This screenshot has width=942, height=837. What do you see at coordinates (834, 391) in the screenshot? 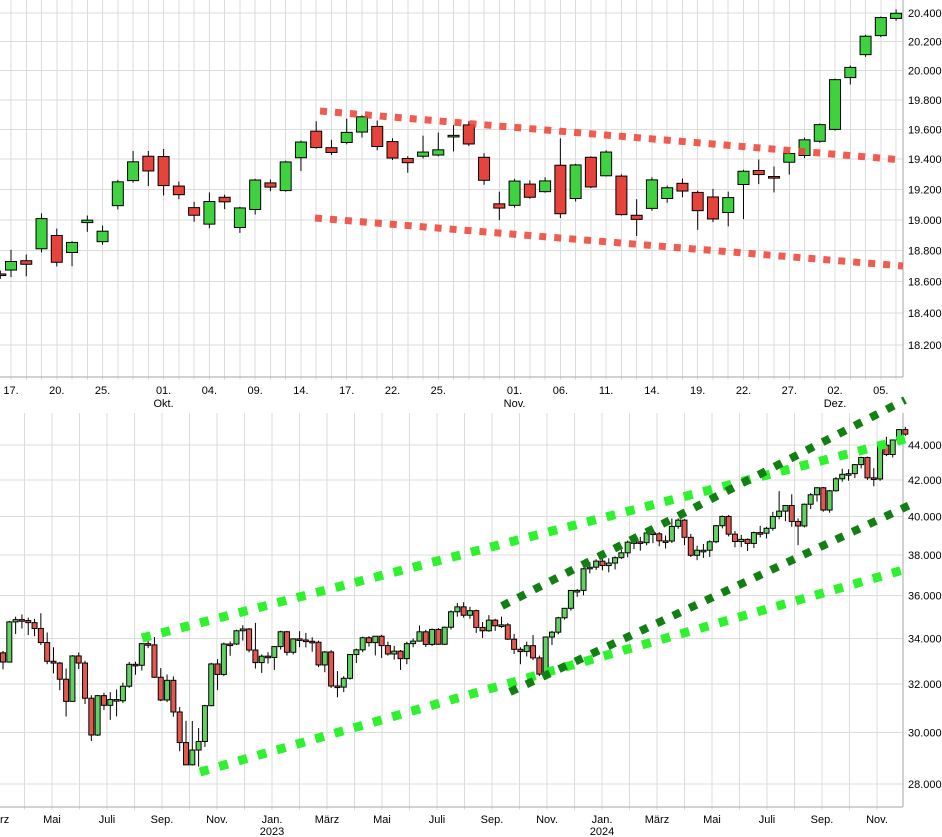
I see `x-axis-label: 02.` at bounding box center [834, 391].